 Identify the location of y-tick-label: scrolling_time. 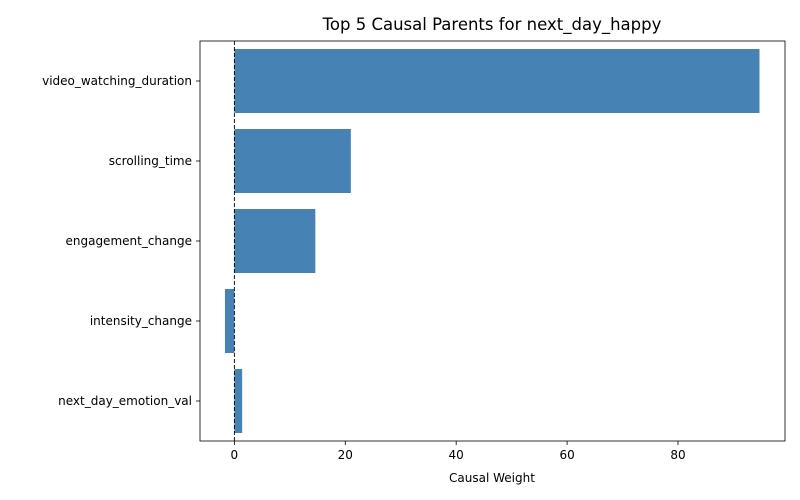
(150, 161).